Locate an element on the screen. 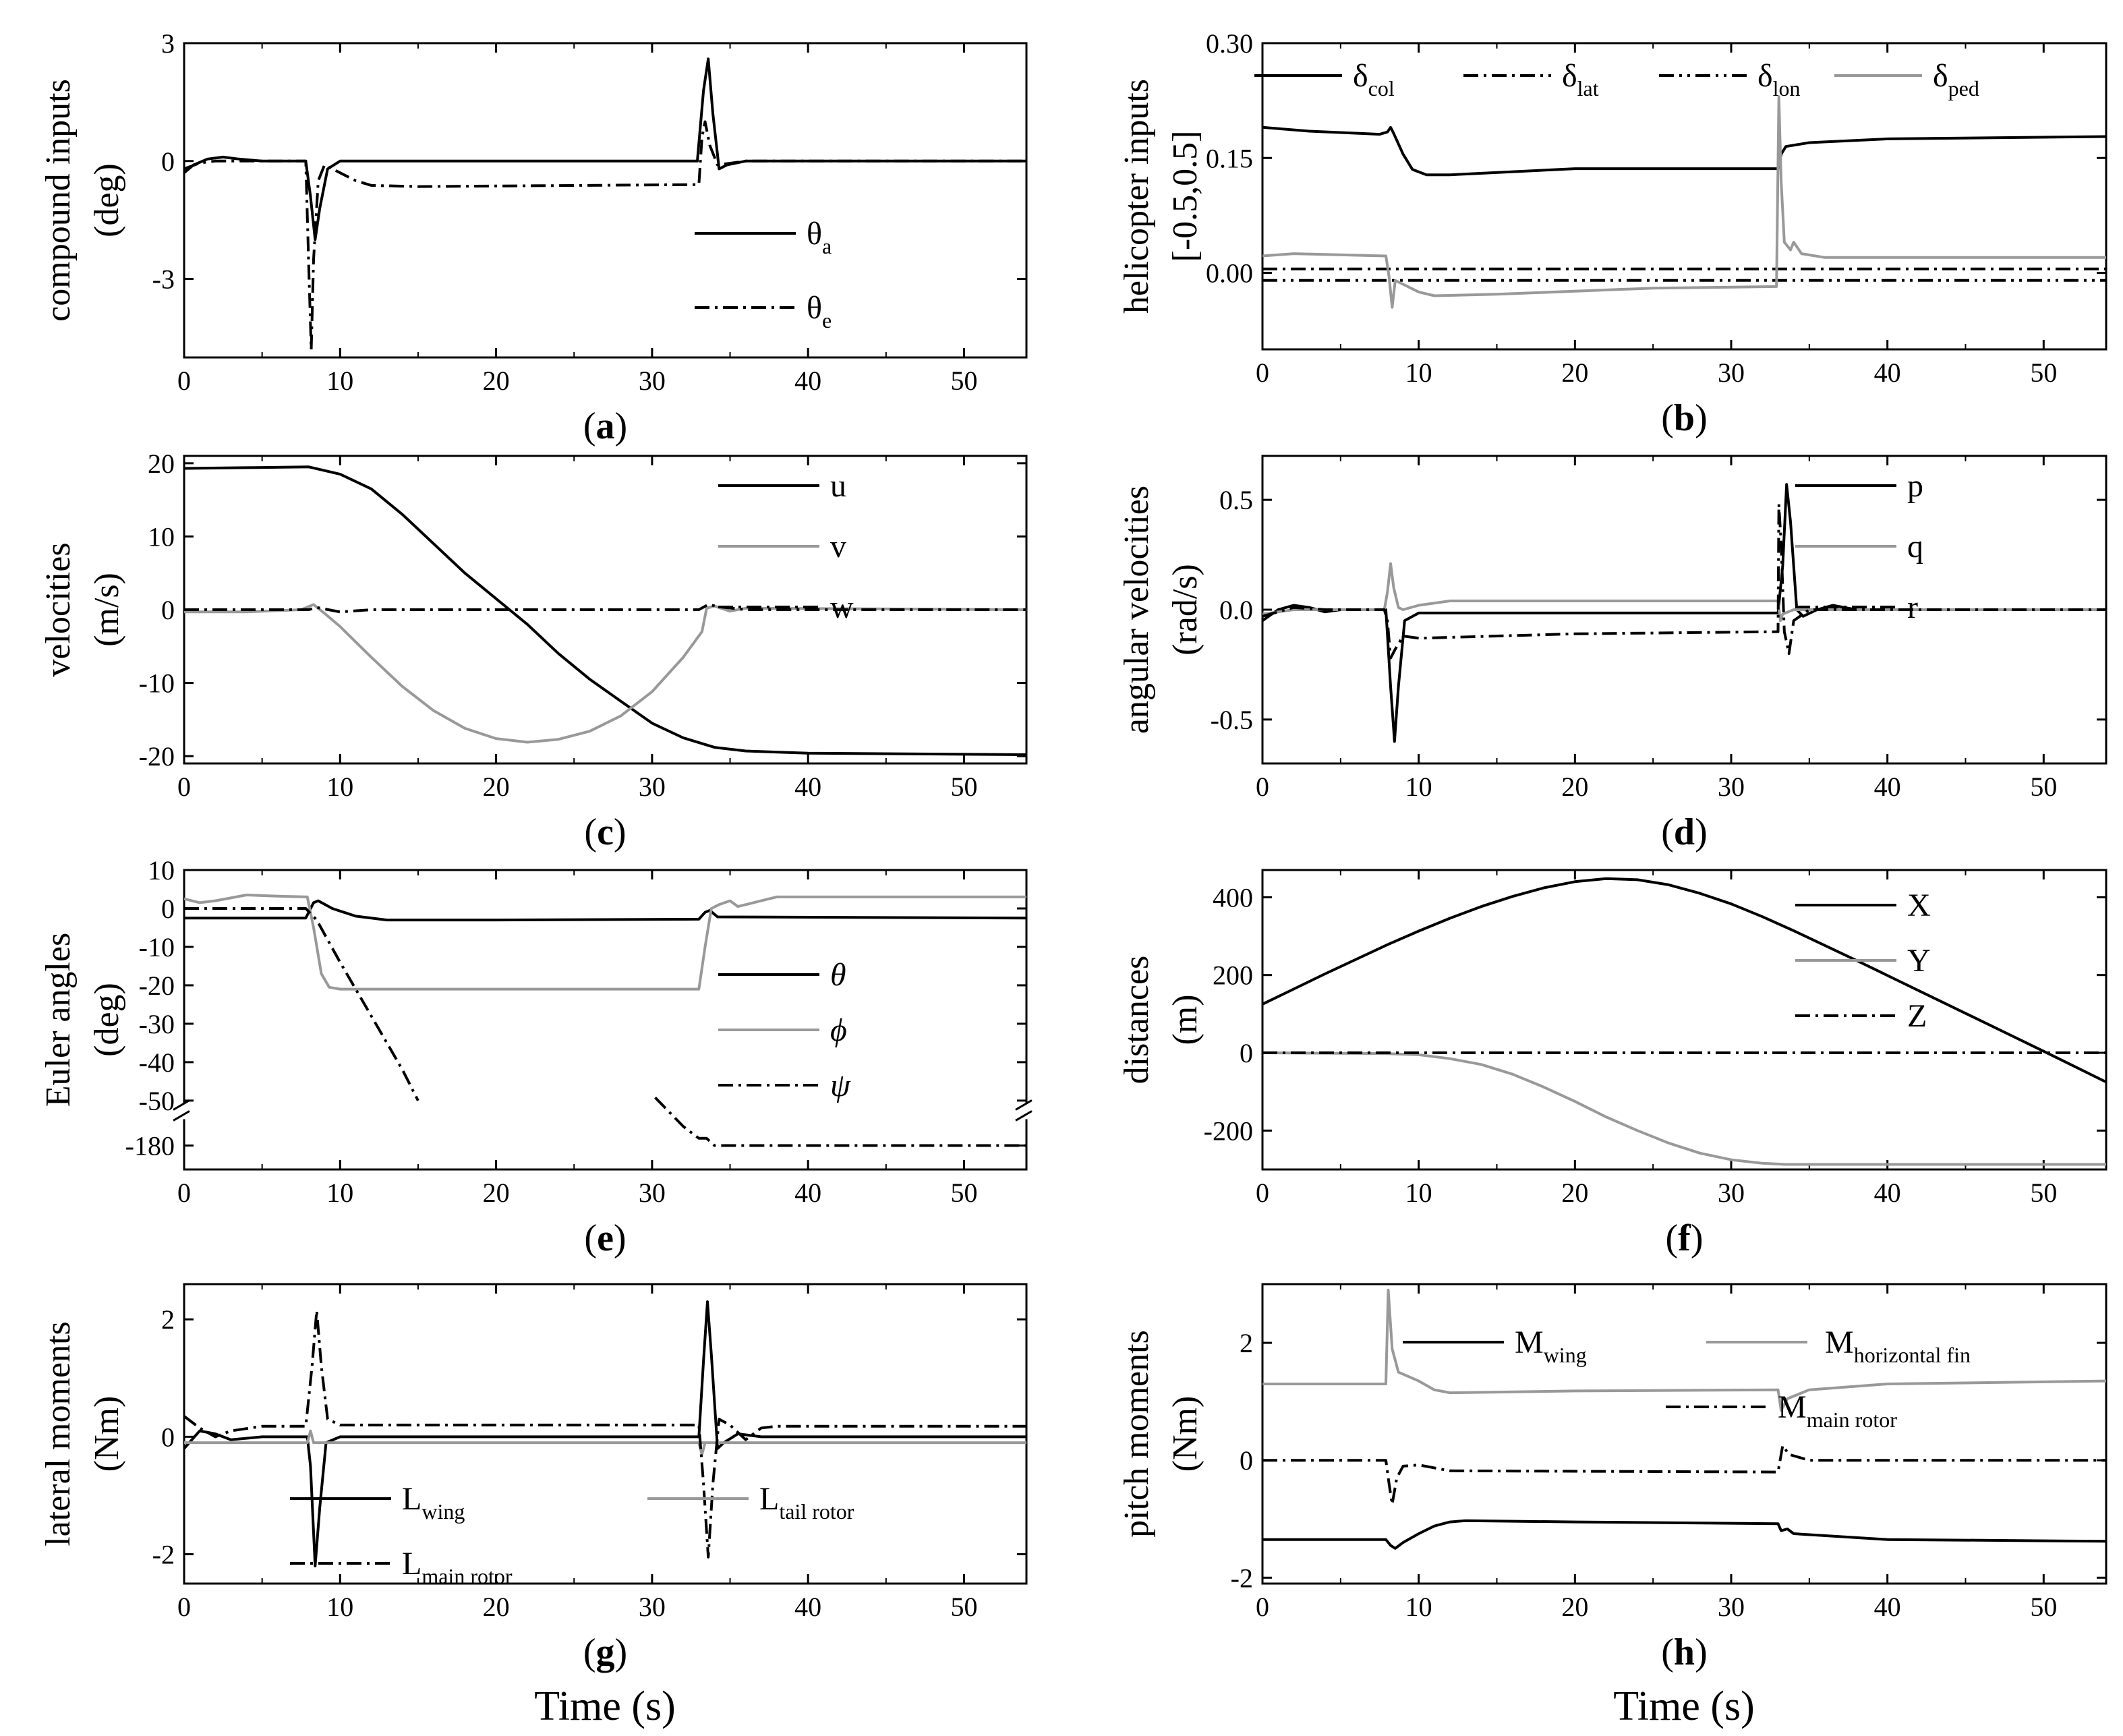 The width and height of the screenshot is (2123, 1736). y-tick-label: -2 is located at coordinates (164, 1554).